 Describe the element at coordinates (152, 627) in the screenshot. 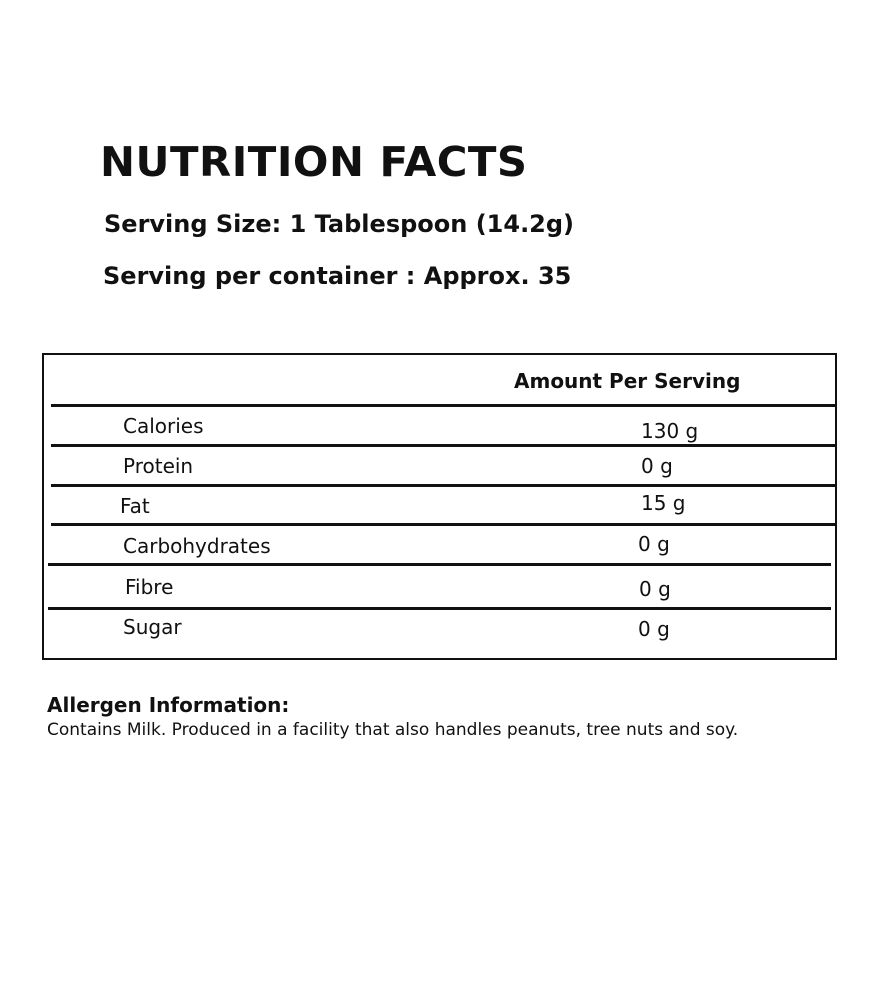

I see `nutrient-name: Sugar` at that location.